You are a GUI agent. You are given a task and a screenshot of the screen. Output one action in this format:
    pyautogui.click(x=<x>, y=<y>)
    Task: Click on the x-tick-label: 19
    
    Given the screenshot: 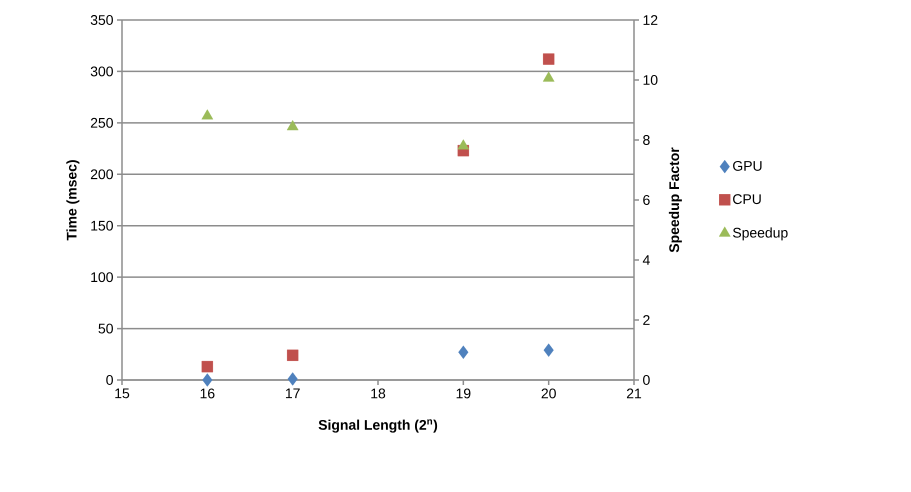 What is the action you would take?
    pyautogui.click(x=463, y=393)
    